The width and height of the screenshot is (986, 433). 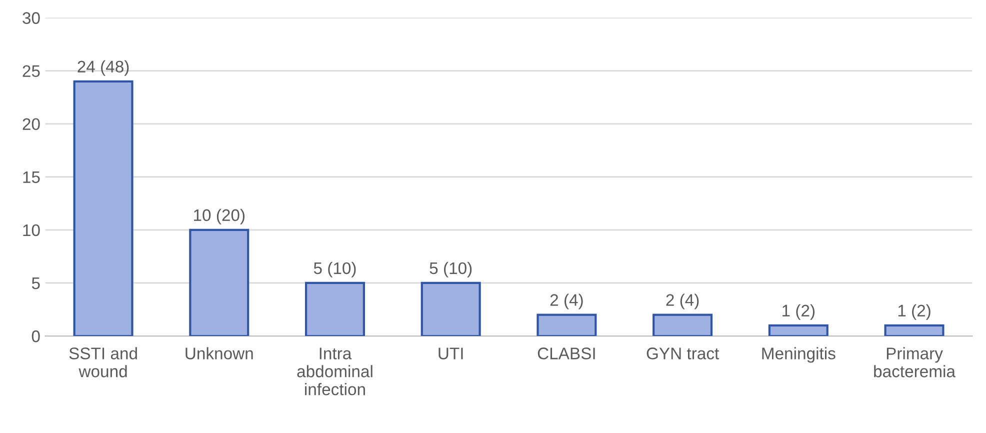 I want to click on x-tick-label: SSTI and wound, so click(x=103, y=362).